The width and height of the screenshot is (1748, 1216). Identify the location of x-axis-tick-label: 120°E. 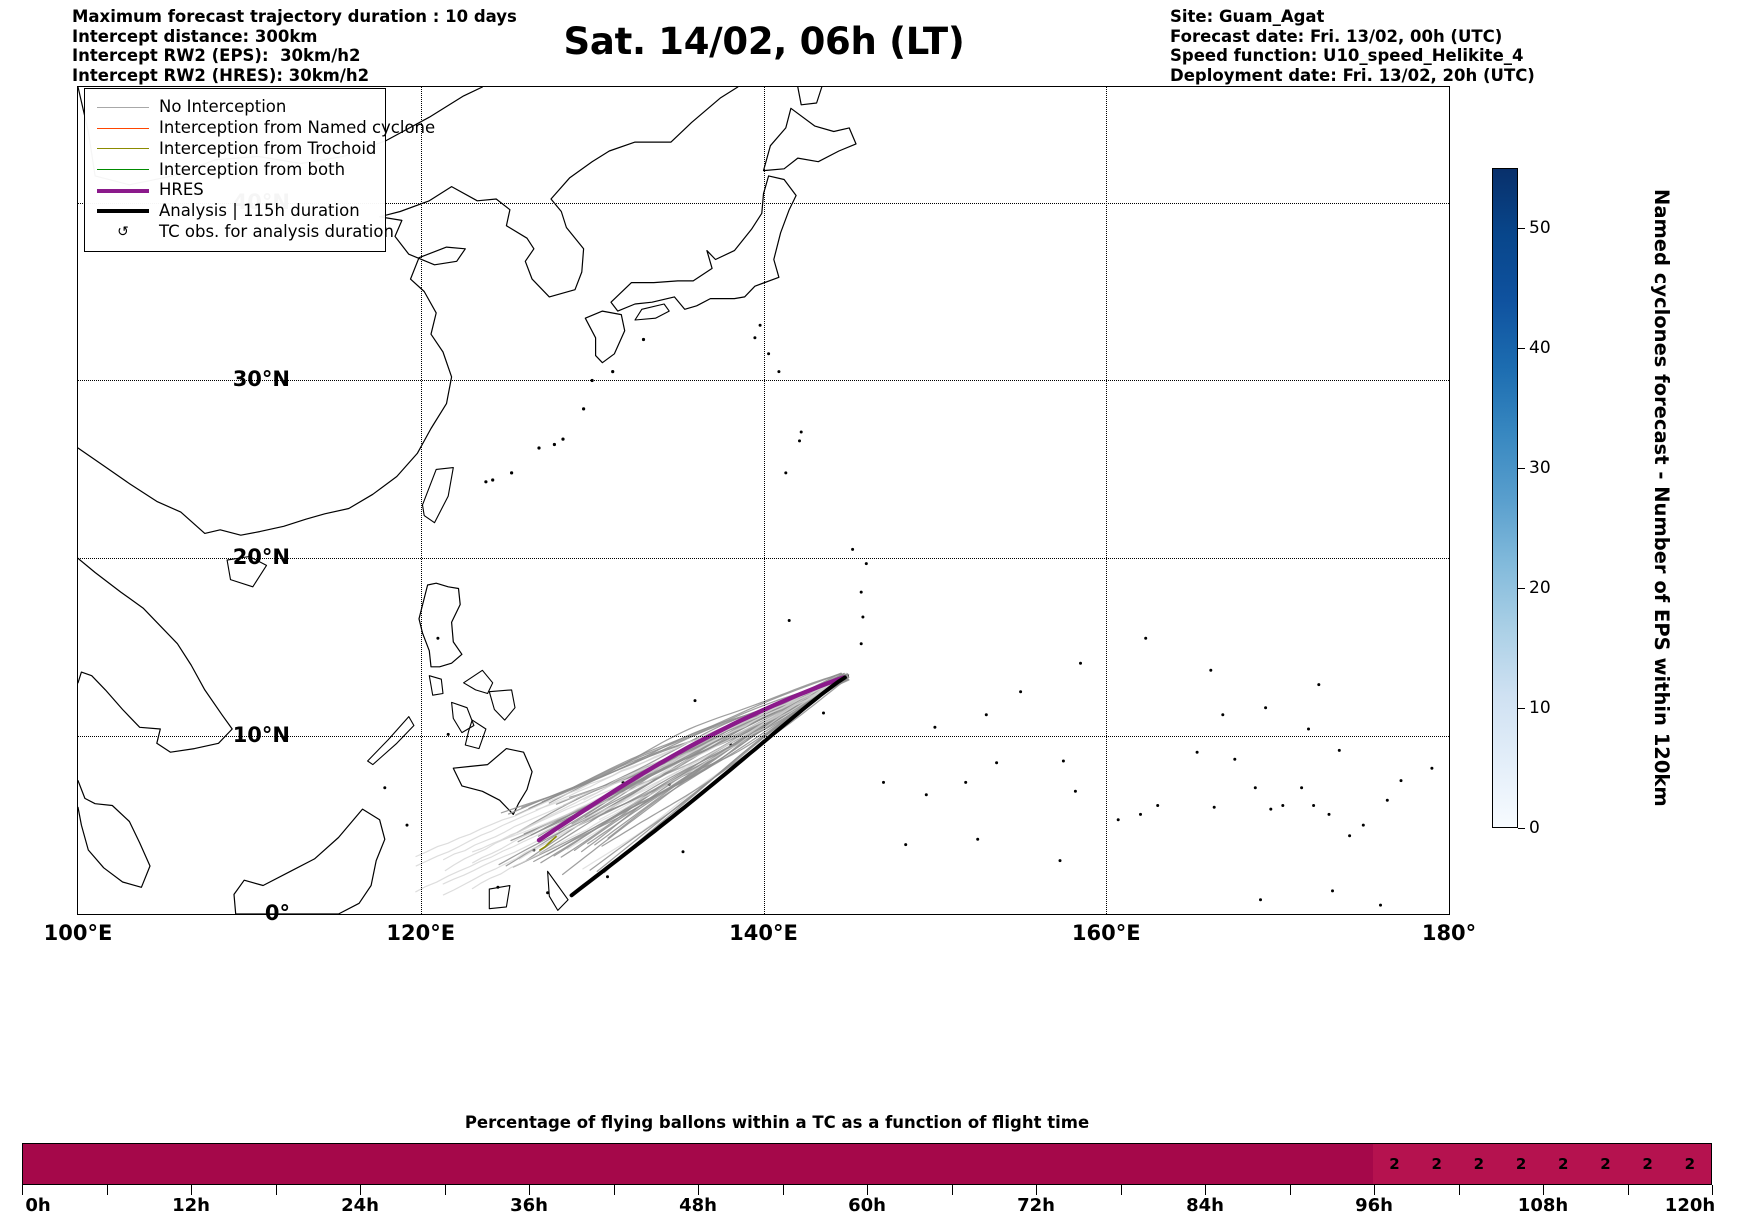
(421, 933).